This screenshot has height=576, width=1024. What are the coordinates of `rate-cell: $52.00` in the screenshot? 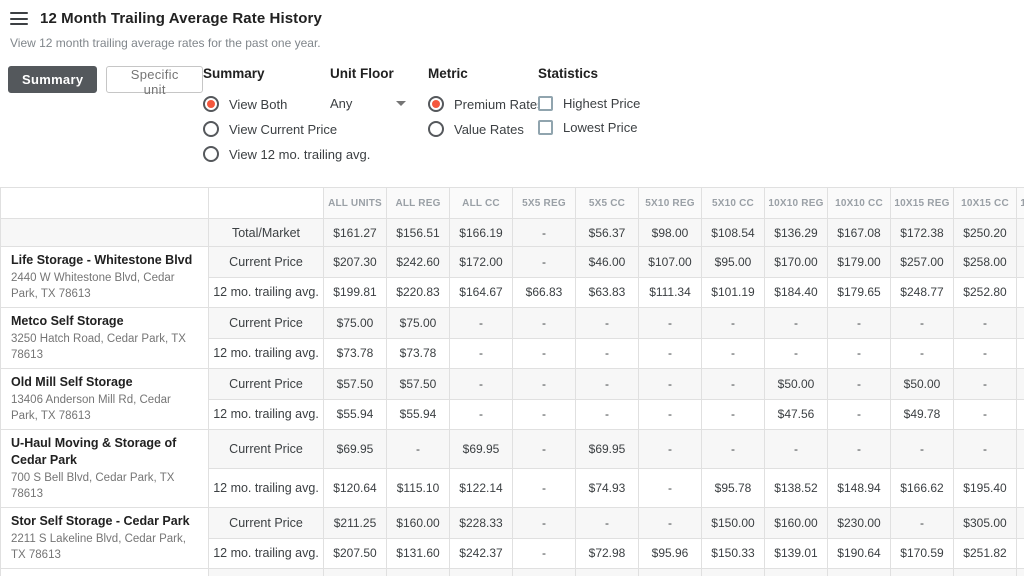 It's located at (607, 572).